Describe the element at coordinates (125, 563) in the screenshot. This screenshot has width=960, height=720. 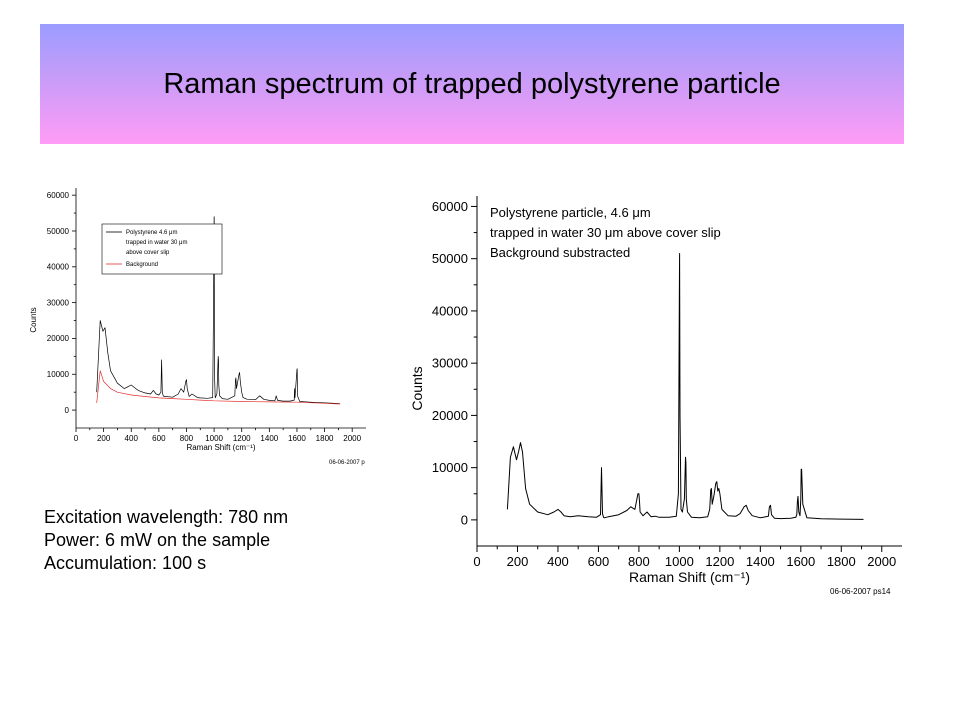
I see `accumulation-text: Accumulation: 100 s` at that location.